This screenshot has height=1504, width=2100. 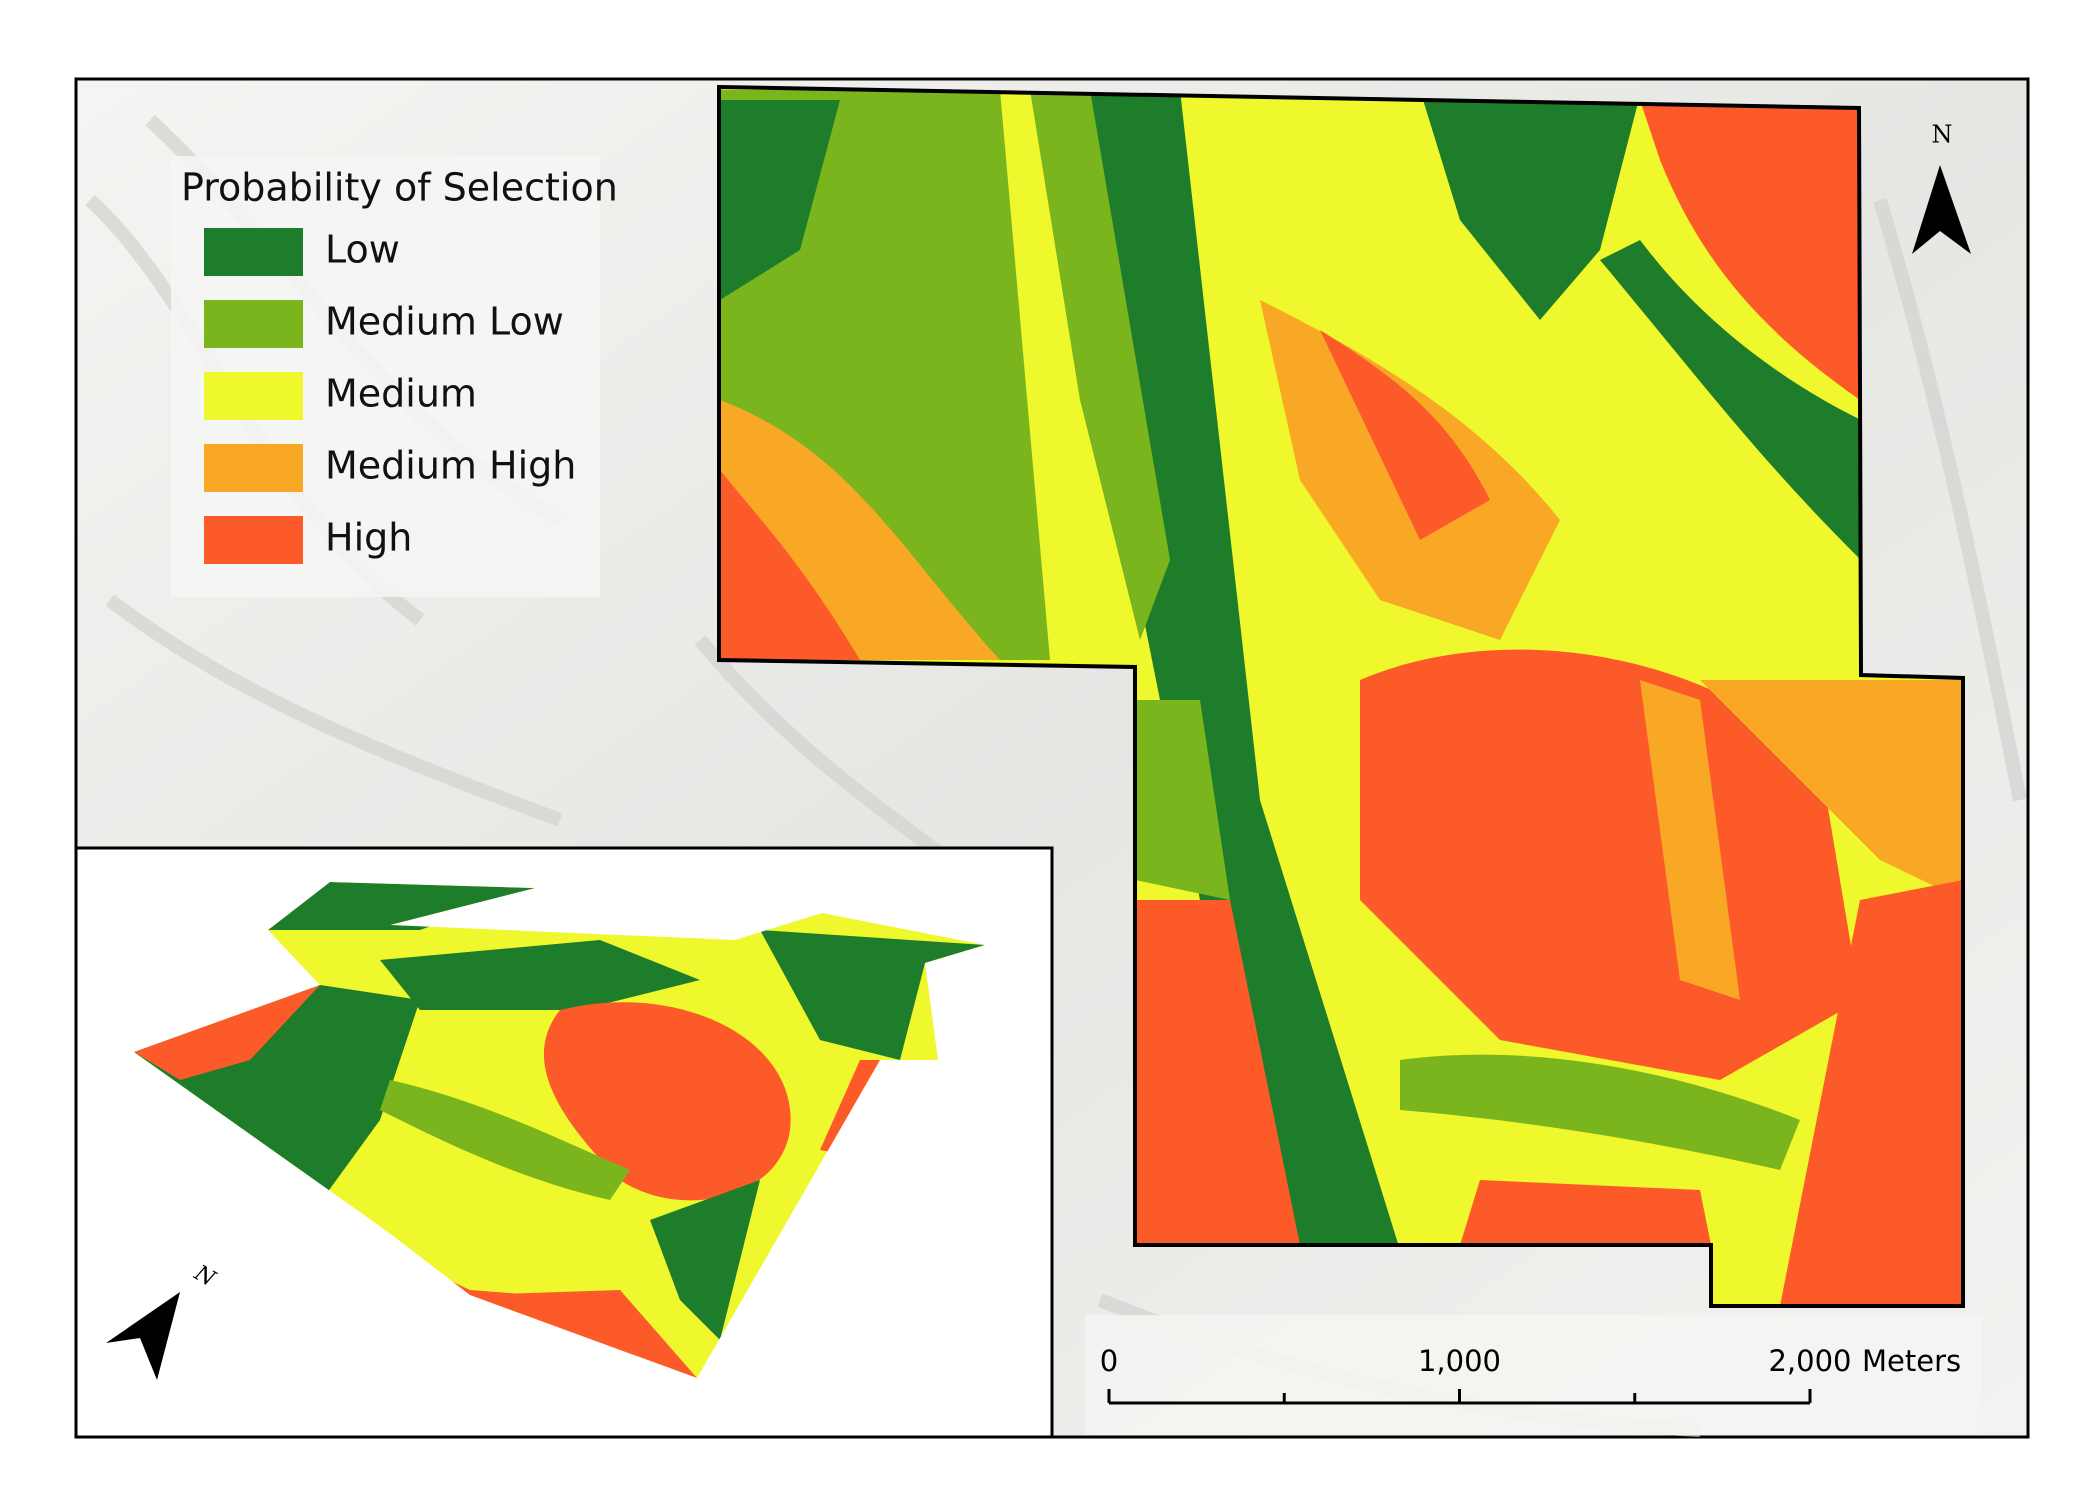 I want to click on legend-title: Probability of Selection, so click(x=399, y=188).